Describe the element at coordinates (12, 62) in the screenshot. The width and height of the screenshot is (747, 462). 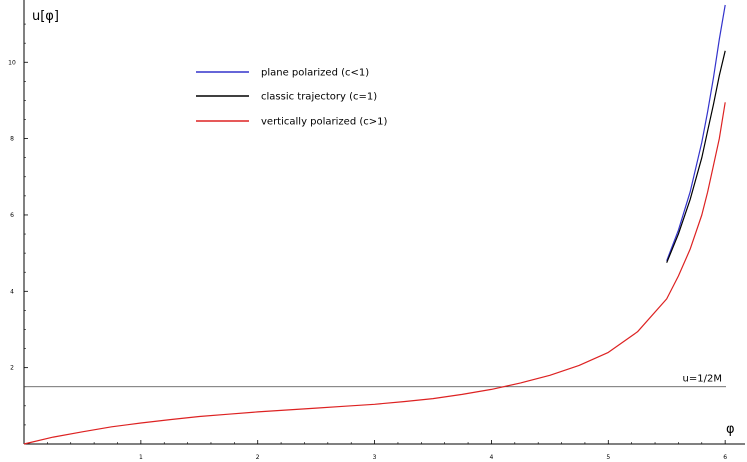
I see `y-tick-label: 10` at that location.